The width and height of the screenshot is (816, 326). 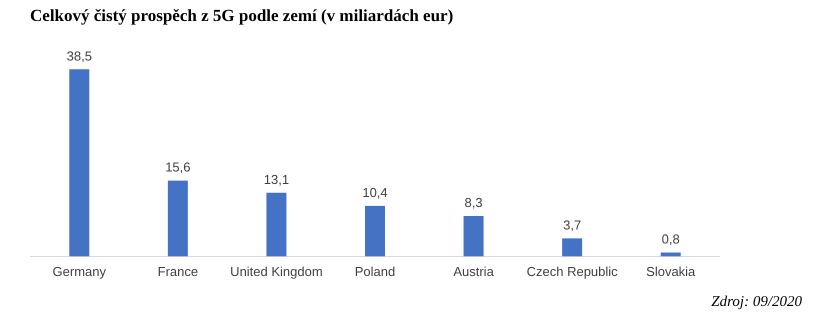 What do you see at coordinates (473, 202) in the screenshot?
I see `data-label: 8,3` at bounding box center [473, 202].